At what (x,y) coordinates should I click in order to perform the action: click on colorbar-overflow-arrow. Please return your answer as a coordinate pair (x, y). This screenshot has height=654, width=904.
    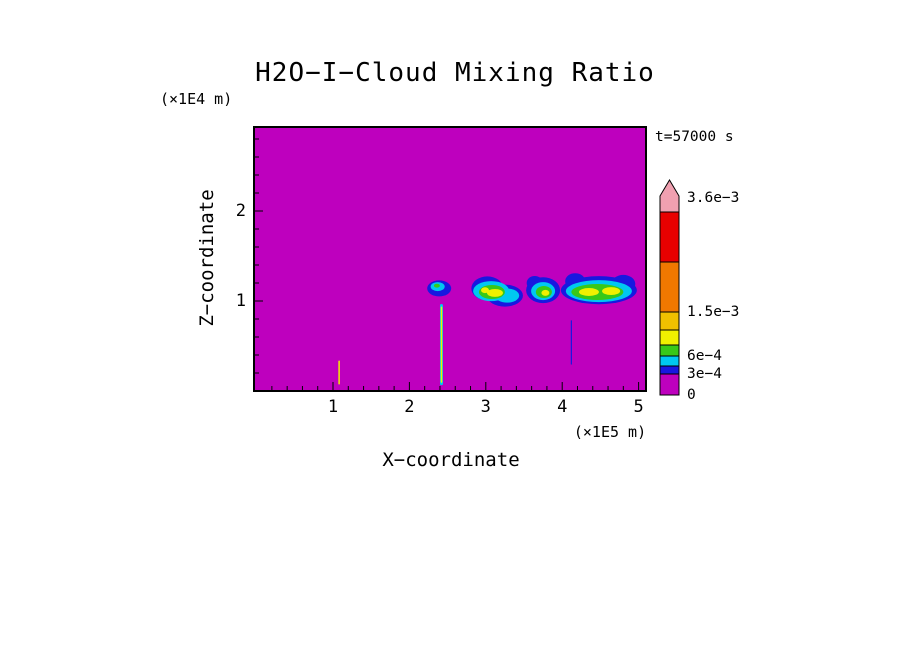
    Looking at the image, I should click on (669, 196).